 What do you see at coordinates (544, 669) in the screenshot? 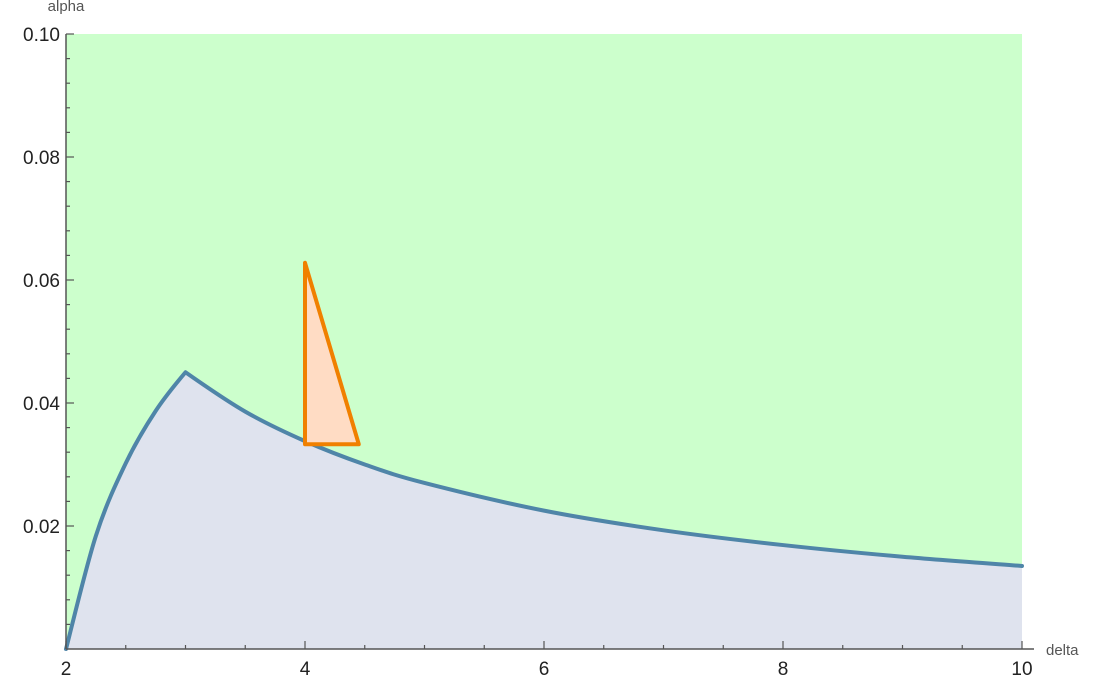
I see `x-tick-label: 6` at bounding box center [544, 669].